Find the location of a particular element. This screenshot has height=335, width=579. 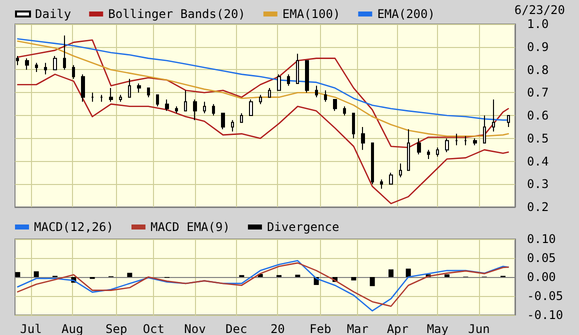

legend-label: MACD(12,26) is located at coordinates (74, 227).